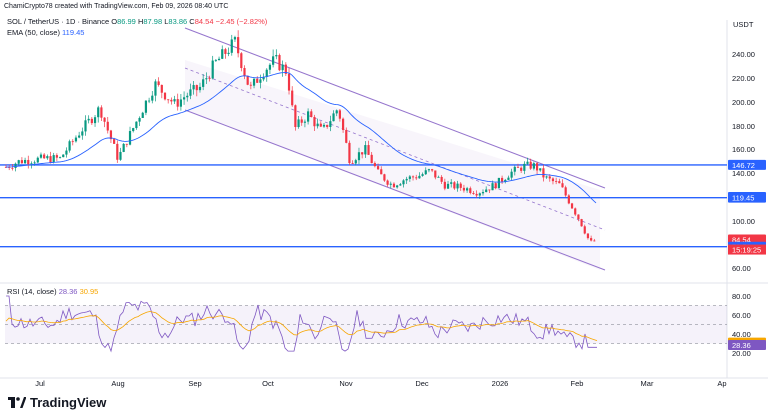 The image size is (768, 418). What do you see at coordinates (743, 165) in the screenshot?
I see `price-tag: 146.72` at bounding box center [743, 165].